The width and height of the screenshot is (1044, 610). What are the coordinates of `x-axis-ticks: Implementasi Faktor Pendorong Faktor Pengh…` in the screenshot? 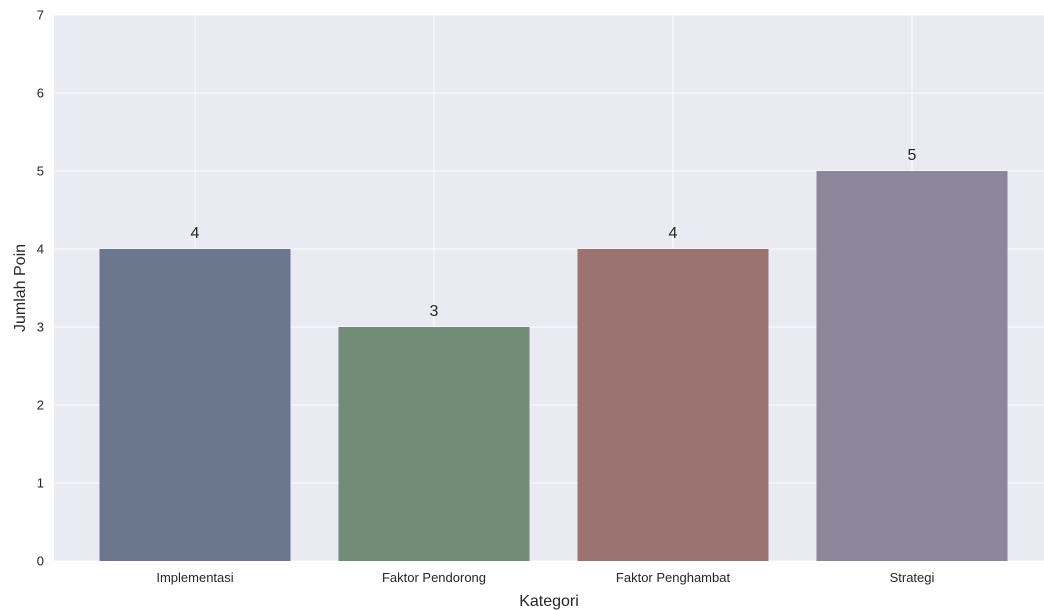 It's located at (545, 577).